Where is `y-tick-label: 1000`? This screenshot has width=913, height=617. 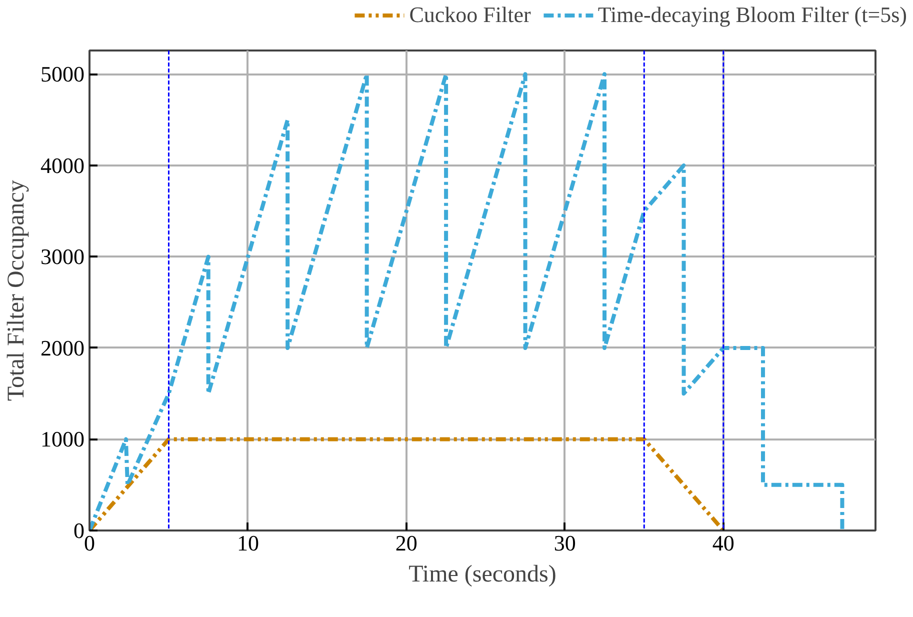
y-tick-label: 1000 is located at coordinates (62, 439).